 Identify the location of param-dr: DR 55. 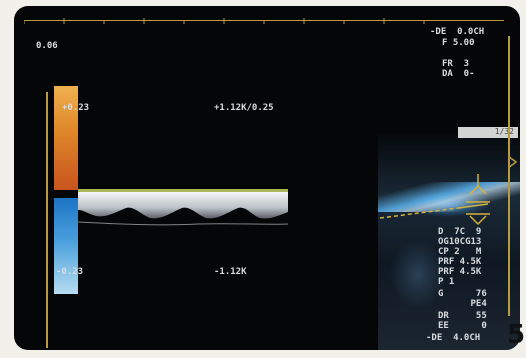
(462, 316).